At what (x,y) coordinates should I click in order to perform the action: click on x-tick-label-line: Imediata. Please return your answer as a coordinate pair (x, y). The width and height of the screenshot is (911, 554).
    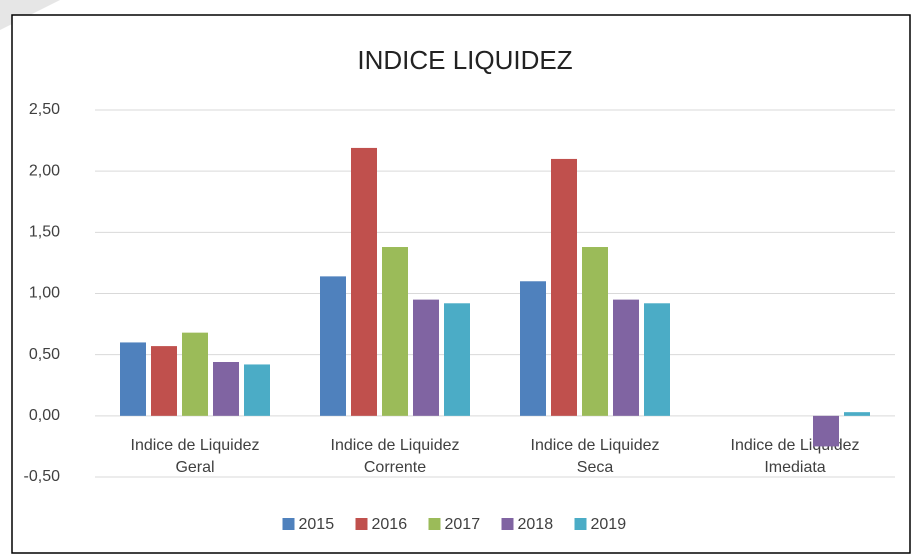
    Looking at the image, I should click on (794, 467).